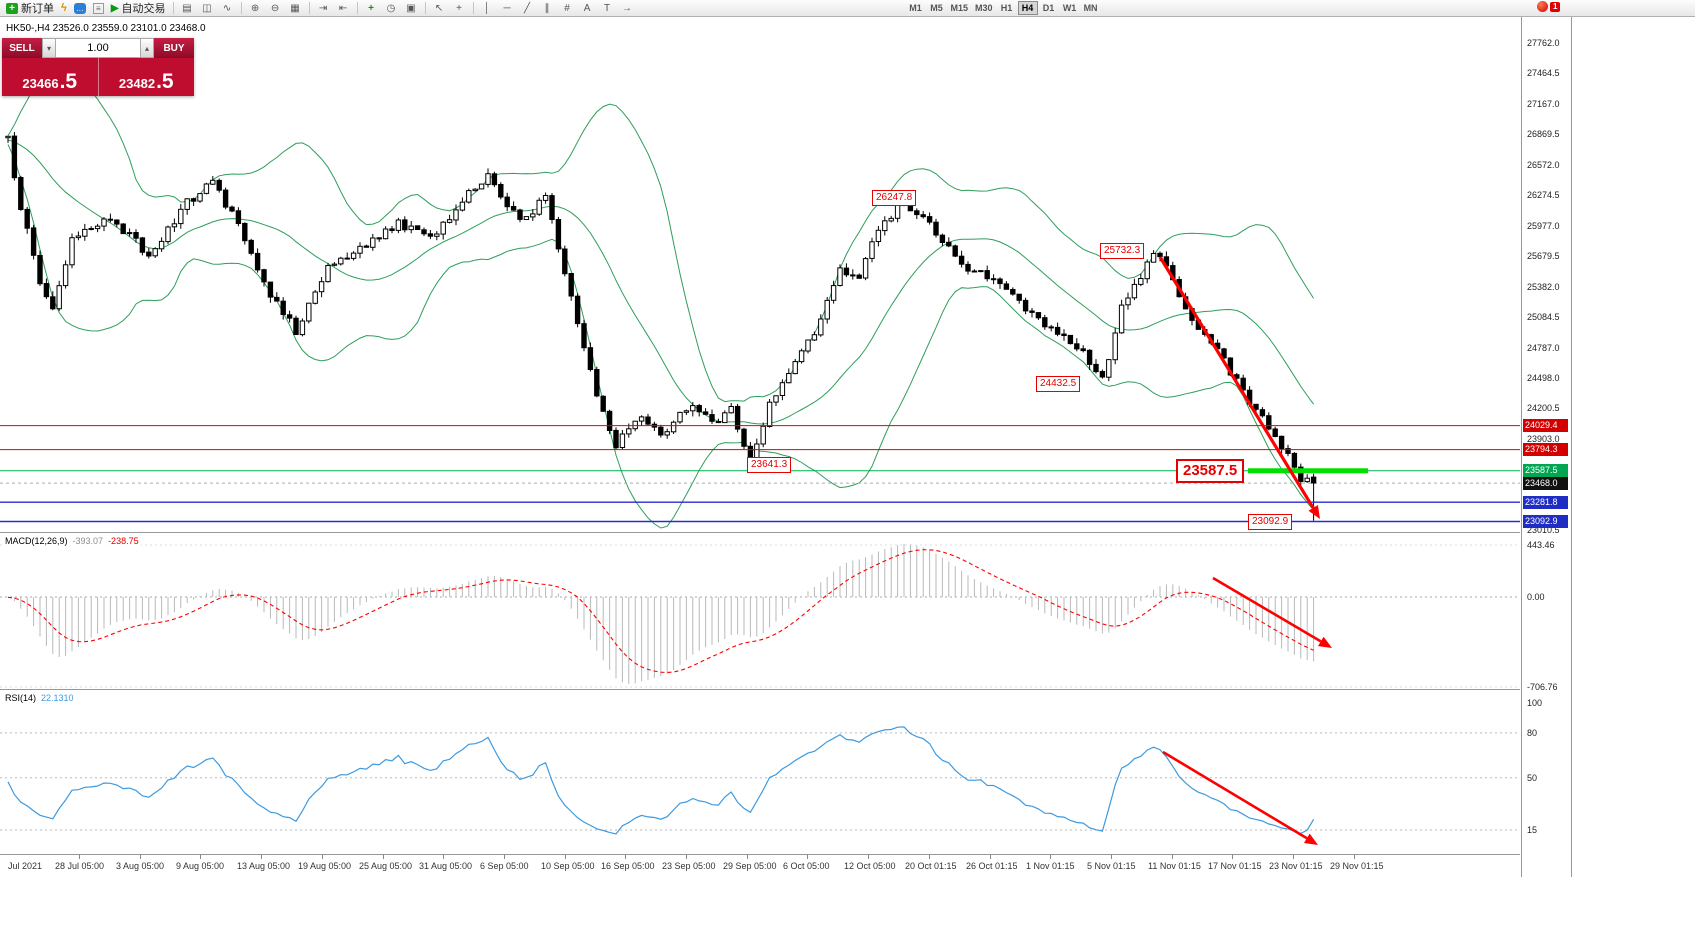 This screenshot has height=939, width=1695. I want to click on trendline-button: ╱, so click(527, 8).